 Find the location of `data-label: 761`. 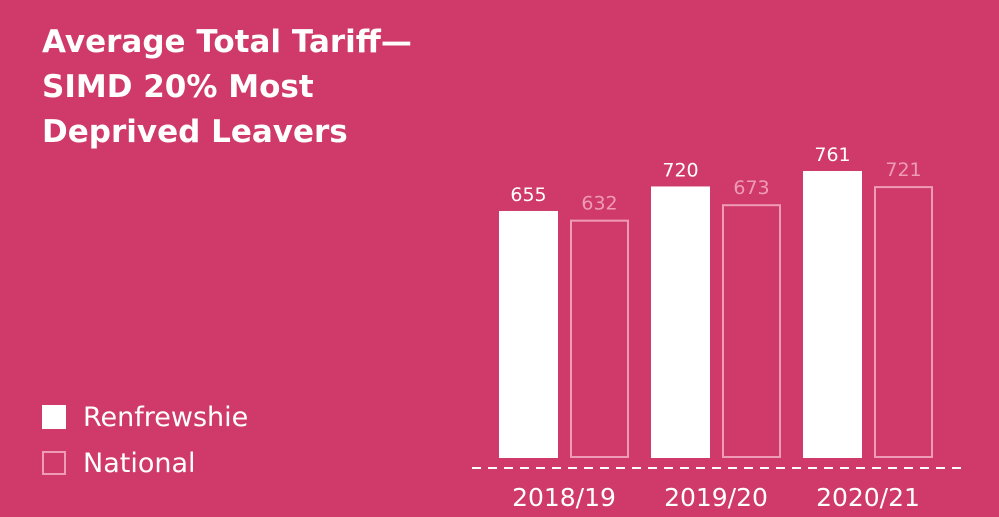

data-label: 761 is located at coordinates (832, 155).